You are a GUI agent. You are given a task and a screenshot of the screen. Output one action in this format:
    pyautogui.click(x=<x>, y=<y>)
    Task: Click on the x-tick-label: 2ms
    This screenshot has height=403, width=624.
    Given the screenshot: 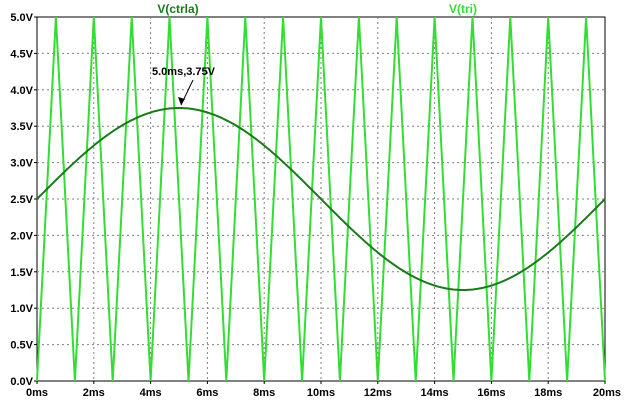 What is the action you would take?
    pyautogui.click(x=94, y=393)
    